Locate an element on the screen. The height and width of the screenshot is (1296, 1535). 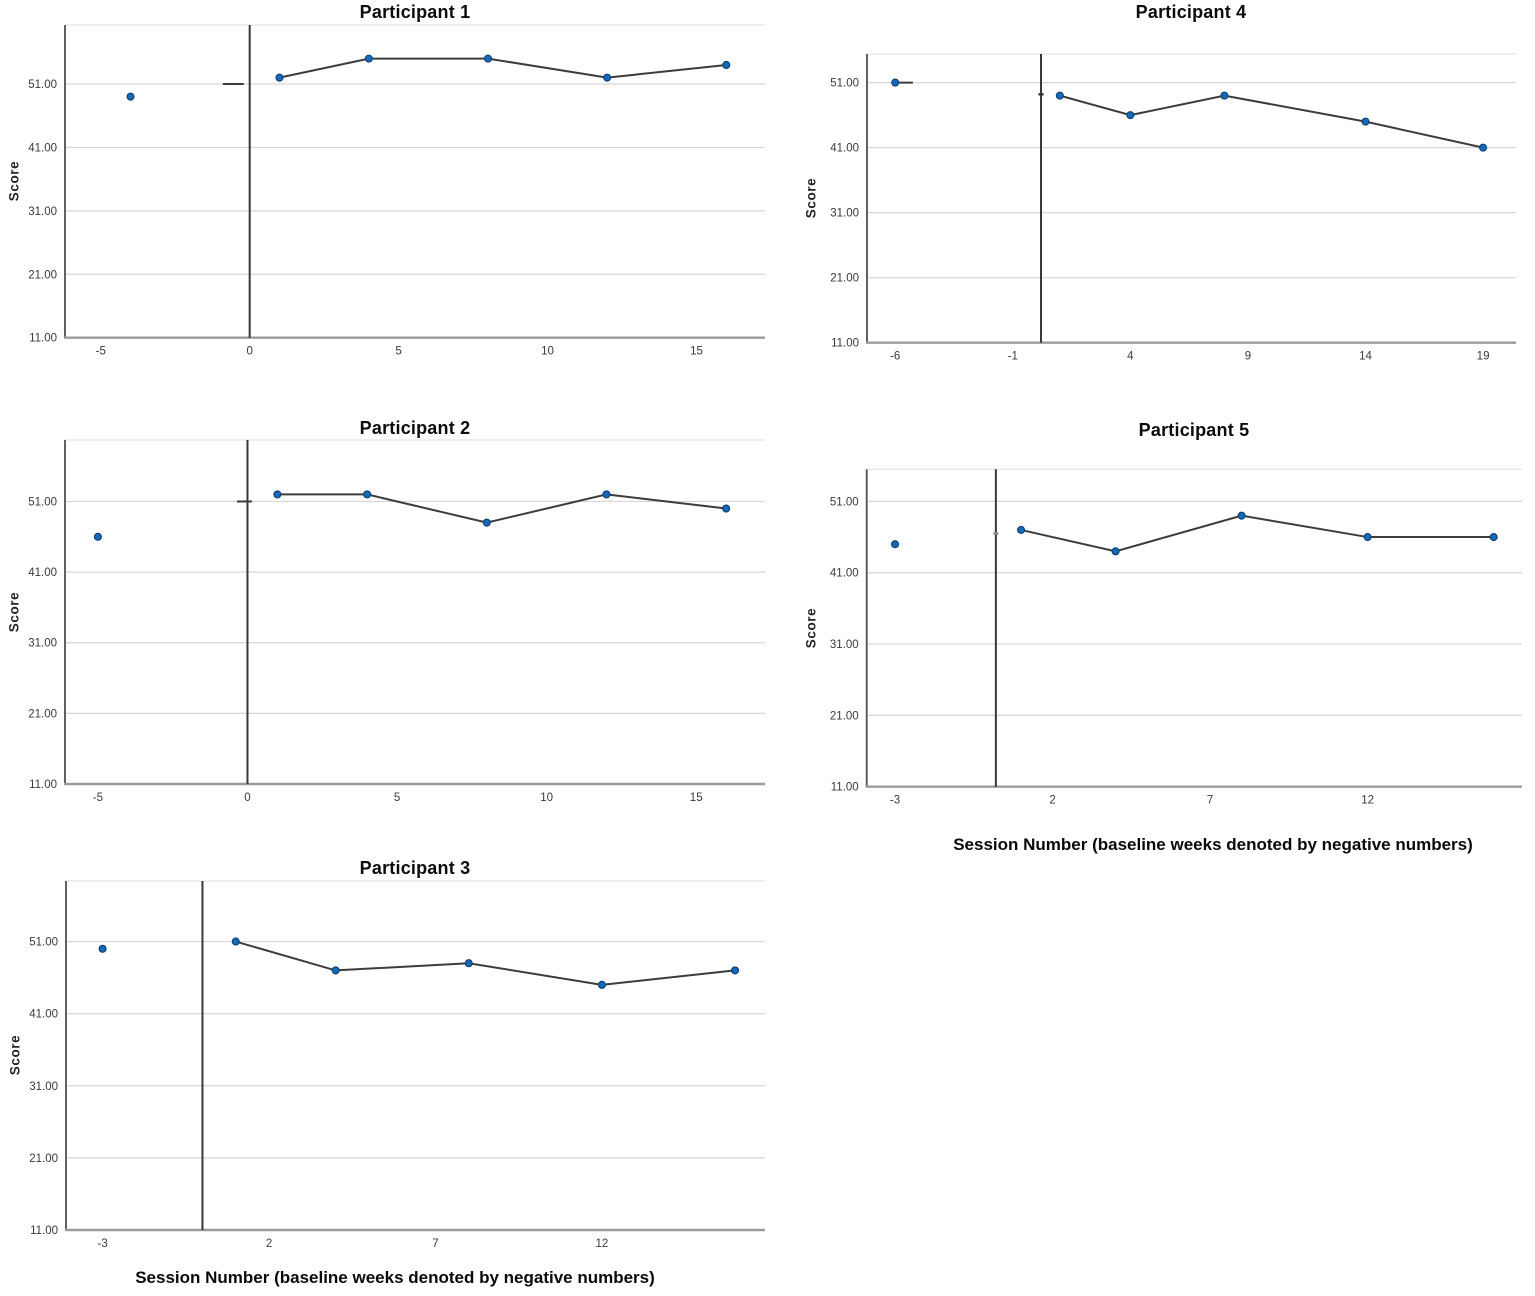
y-axis-label-participant-2: Score is located at coordinates (14, 612).